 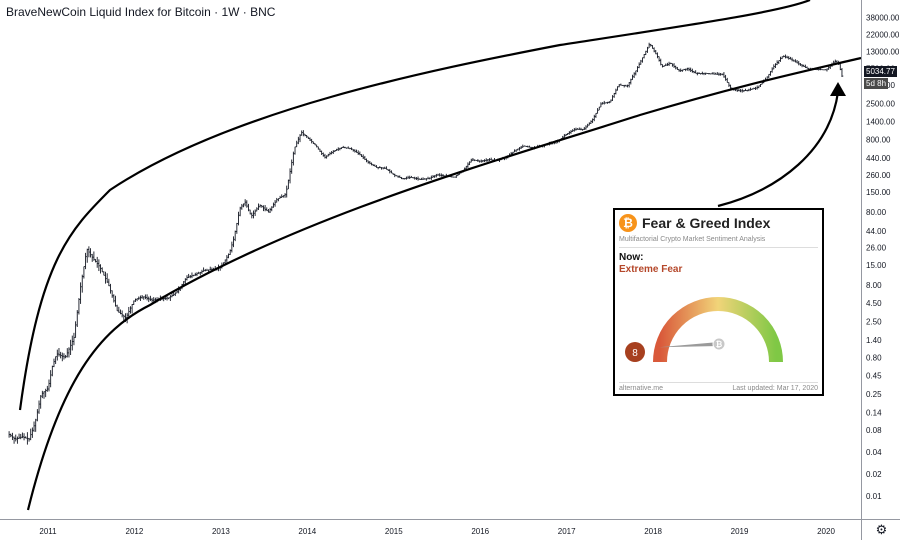 What do you see at coordinates (878, 139) in the screenshot?
I see `y-tick-label: 800.00` at bounding box center [878, 139].